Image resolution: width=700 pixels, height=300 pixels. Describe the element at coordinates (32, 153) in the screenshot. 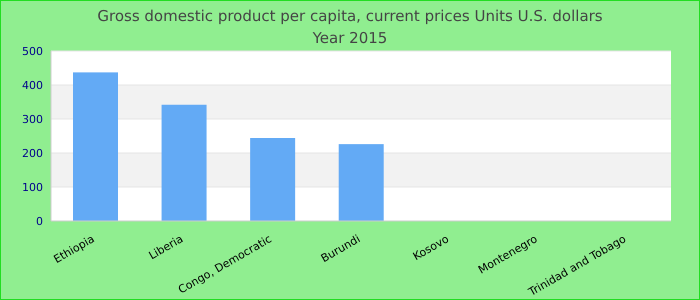

I see `y-tick-label: 200` at that location.